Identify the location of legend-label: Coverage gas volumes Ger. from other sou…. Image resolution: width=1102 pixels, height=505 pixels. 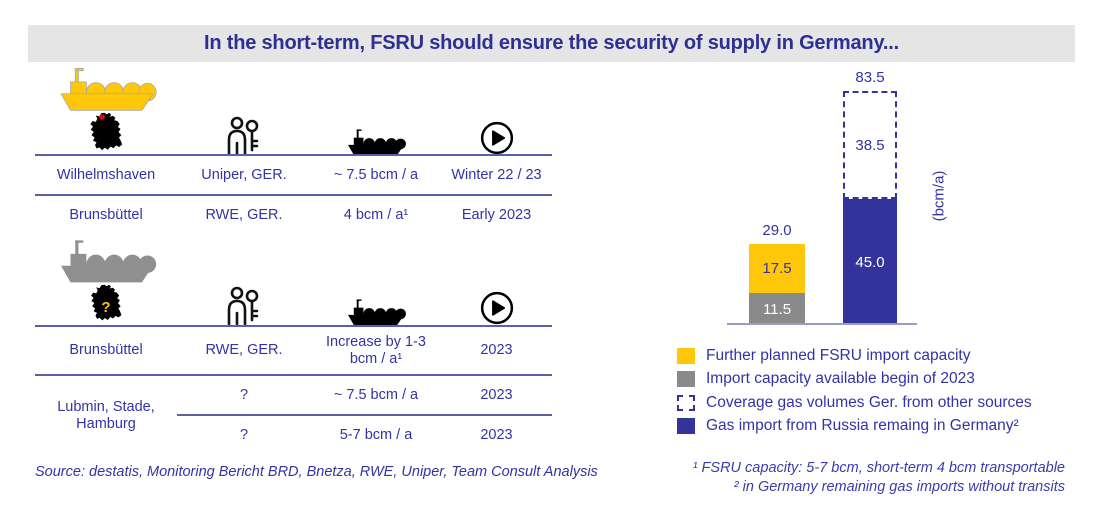
(869, 402).